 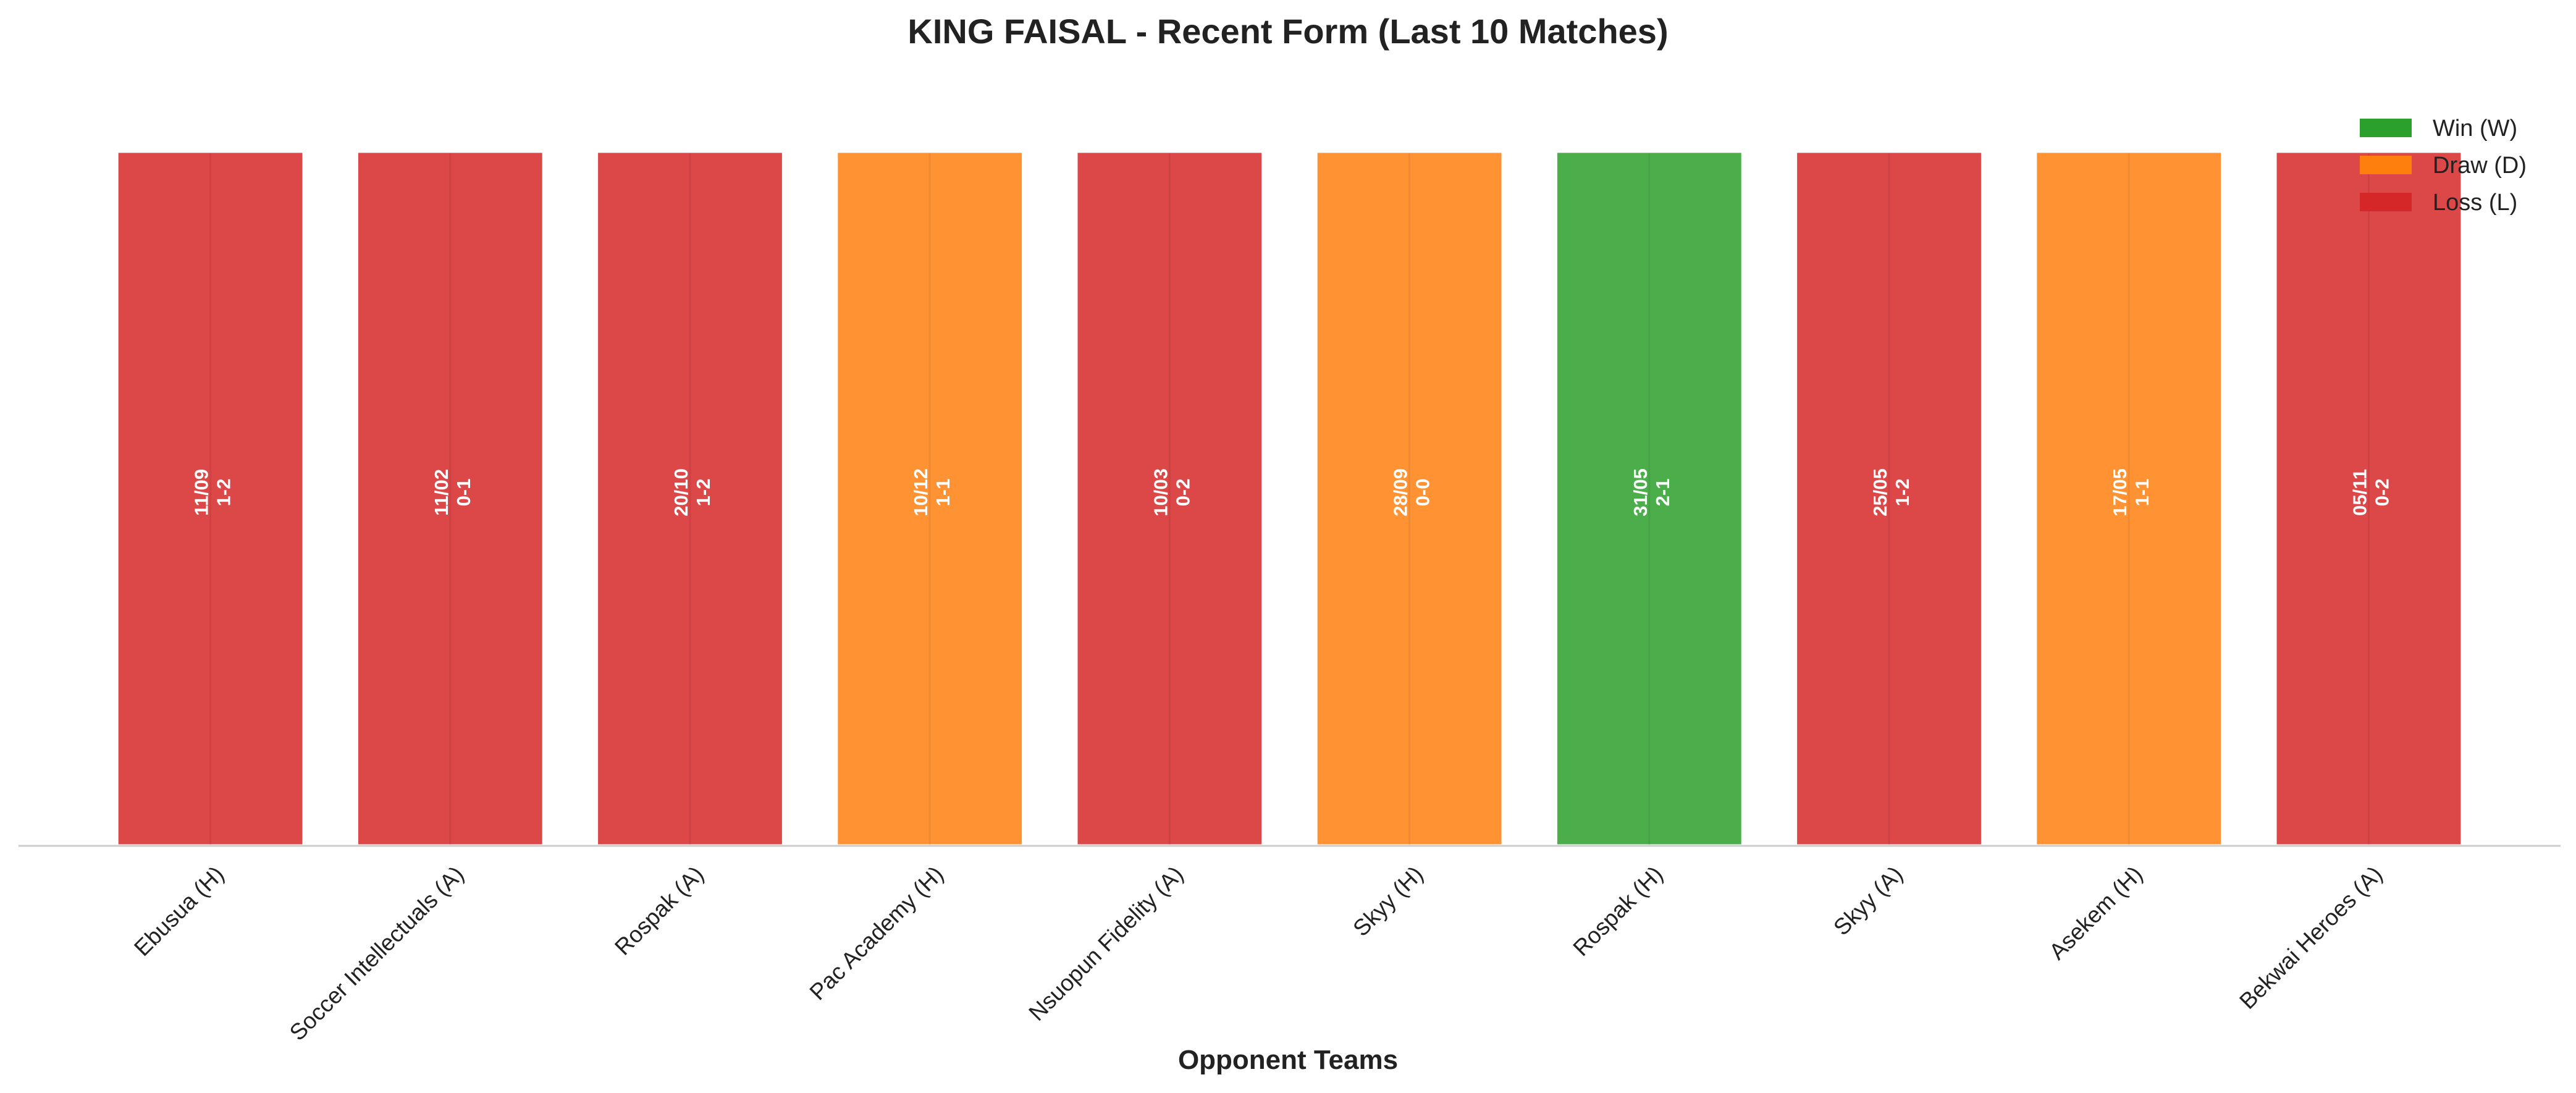 What do you see at coordinates (2386, 165) in the screenshot?
I see `legend-swatch-d` at bounding box center [2386, 165].